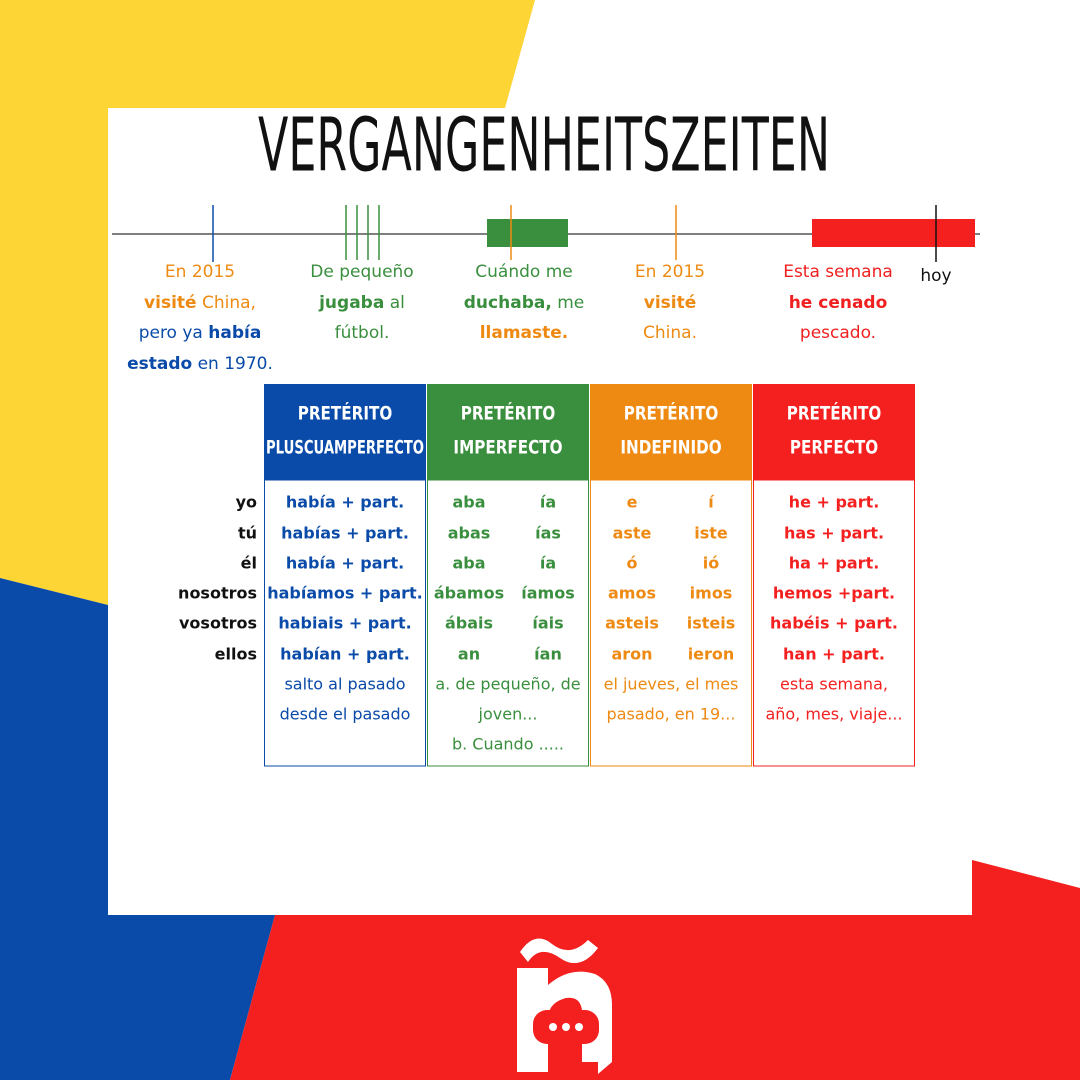 The height and width of the screenshot is (1080, 1080). I want to click on example-line: llamaste., so click(524, 333).